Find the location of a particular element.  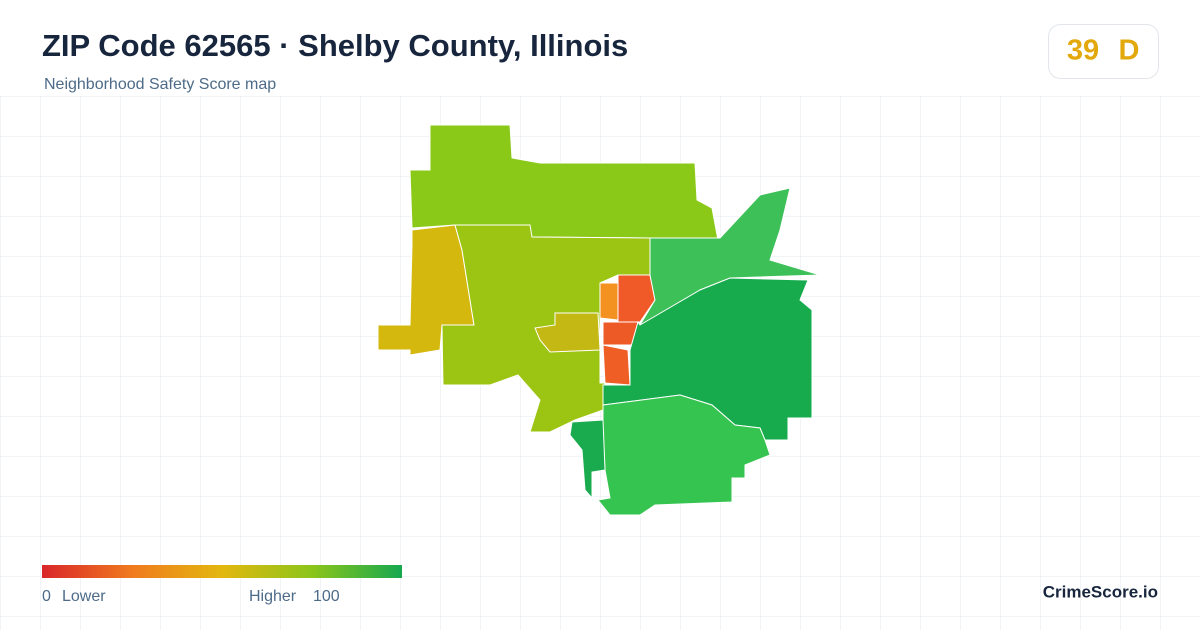

legend-min-label: Lower is located at coordinates (84, 596).